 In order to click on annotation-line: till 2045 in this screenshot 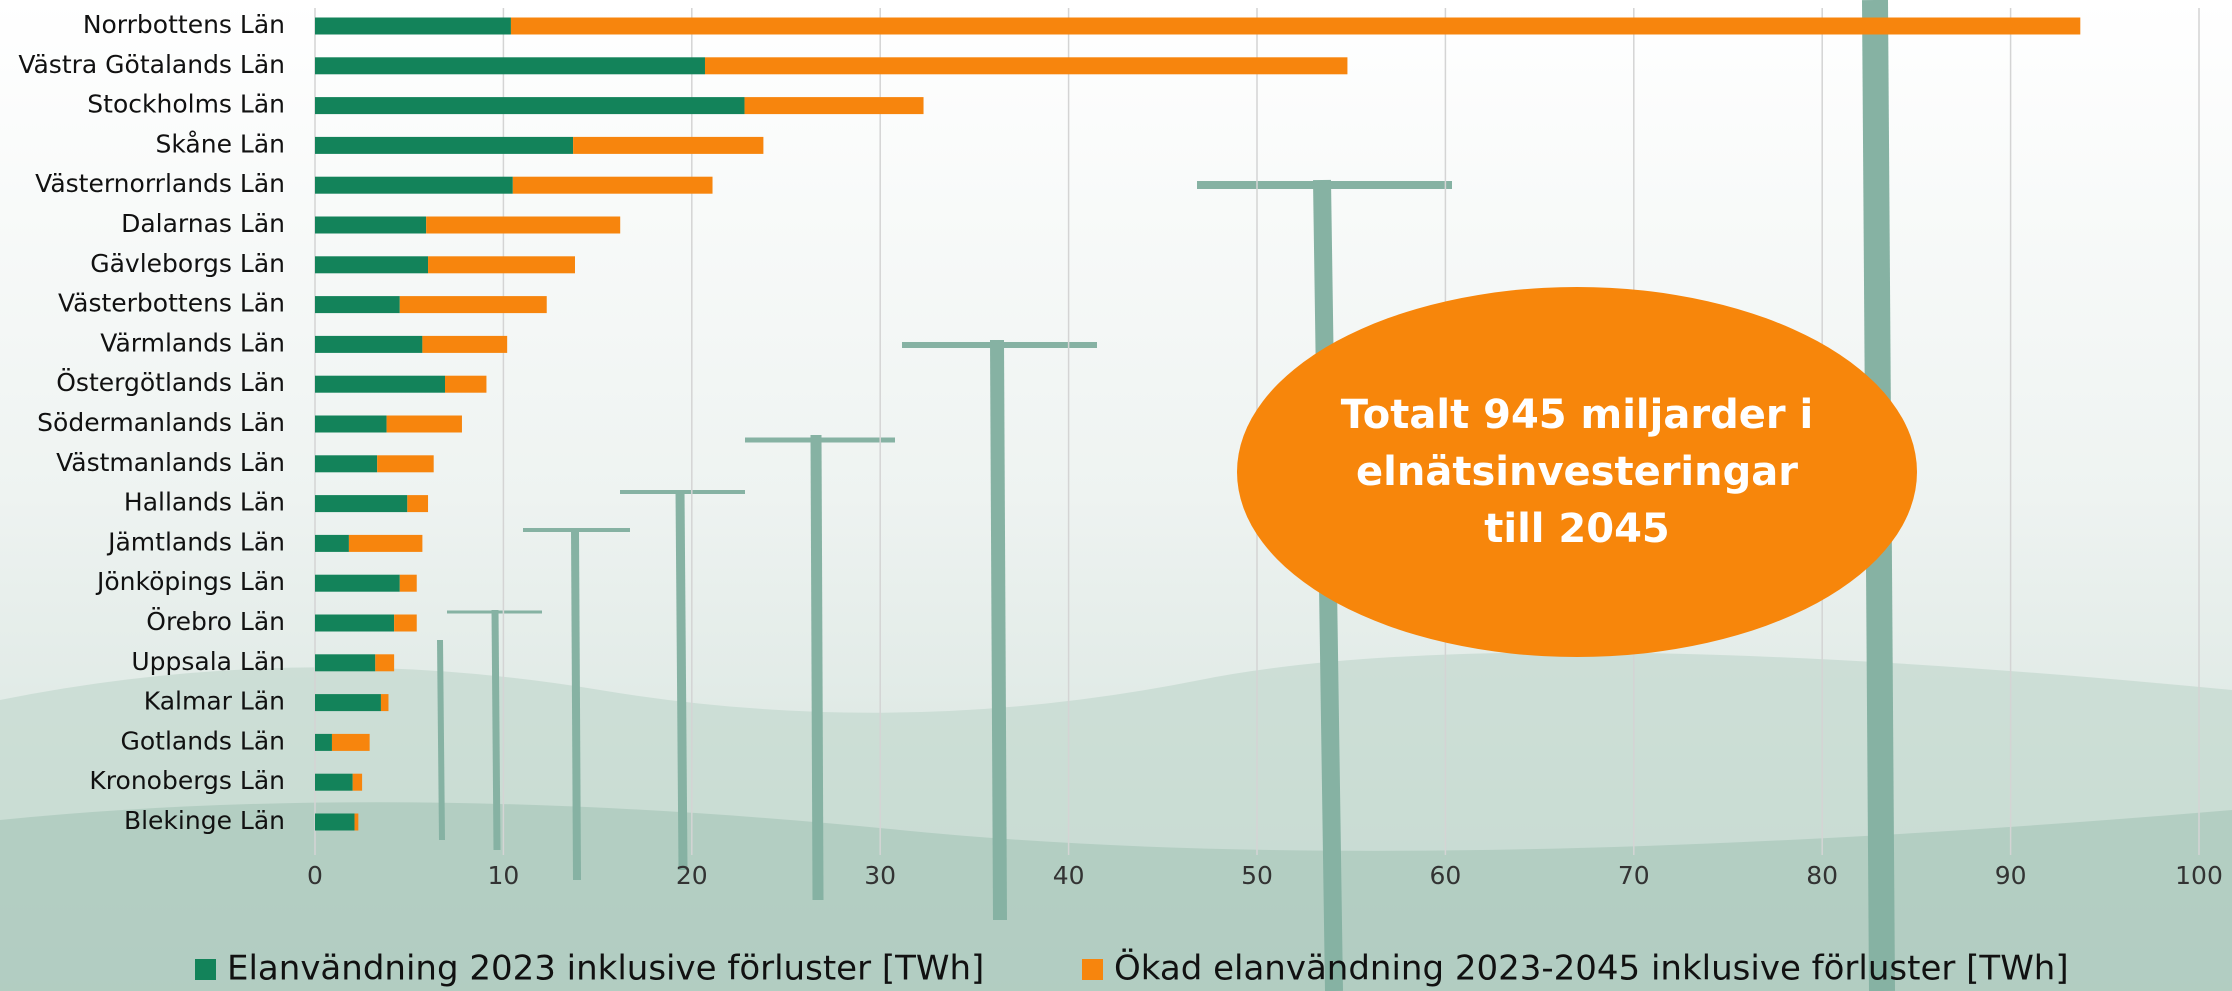, I will do `click(1577, 529)`.